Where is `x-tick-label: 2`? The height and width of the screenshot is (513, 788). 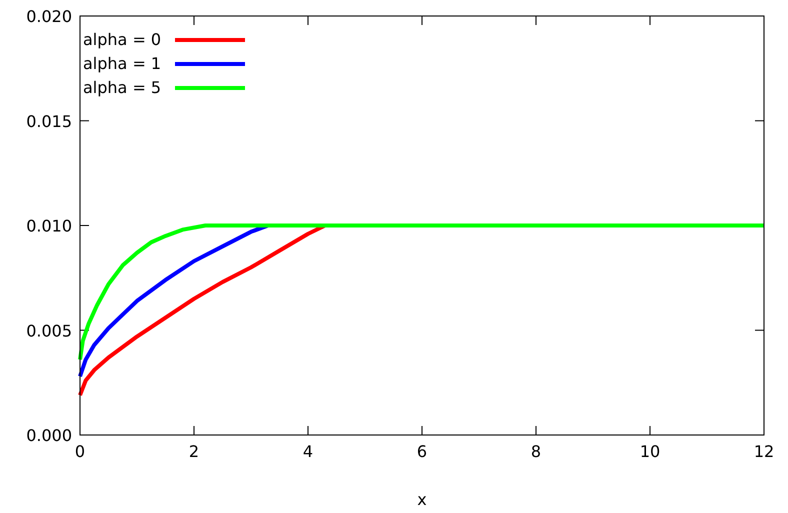
x-tick-label: 2 is located at coordinates (194, 451).